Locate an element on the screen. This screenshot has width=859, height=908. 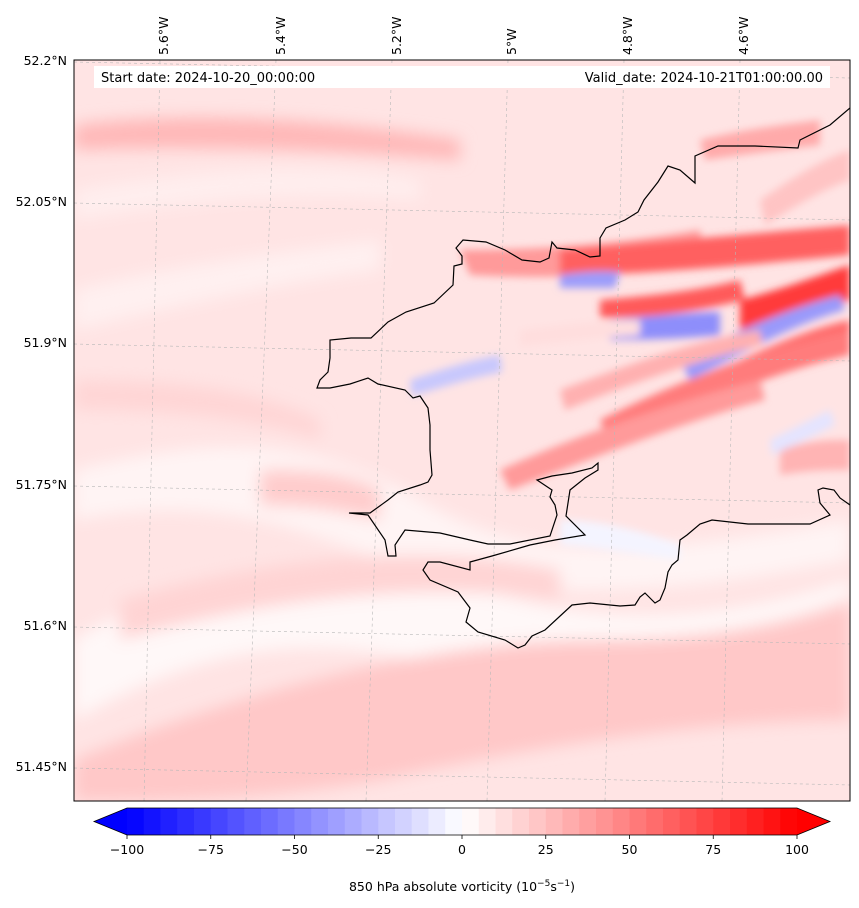
lat-tick-label: 51.75°N is located at coordinates (41, 484).